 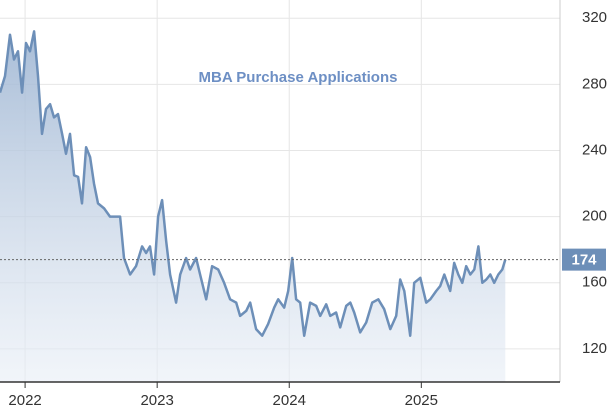 What do you see at coordinates (298, 77) in the screenshot?
I see `chart-title: MBA Purchase Applications` at bounding box center [298, 77].